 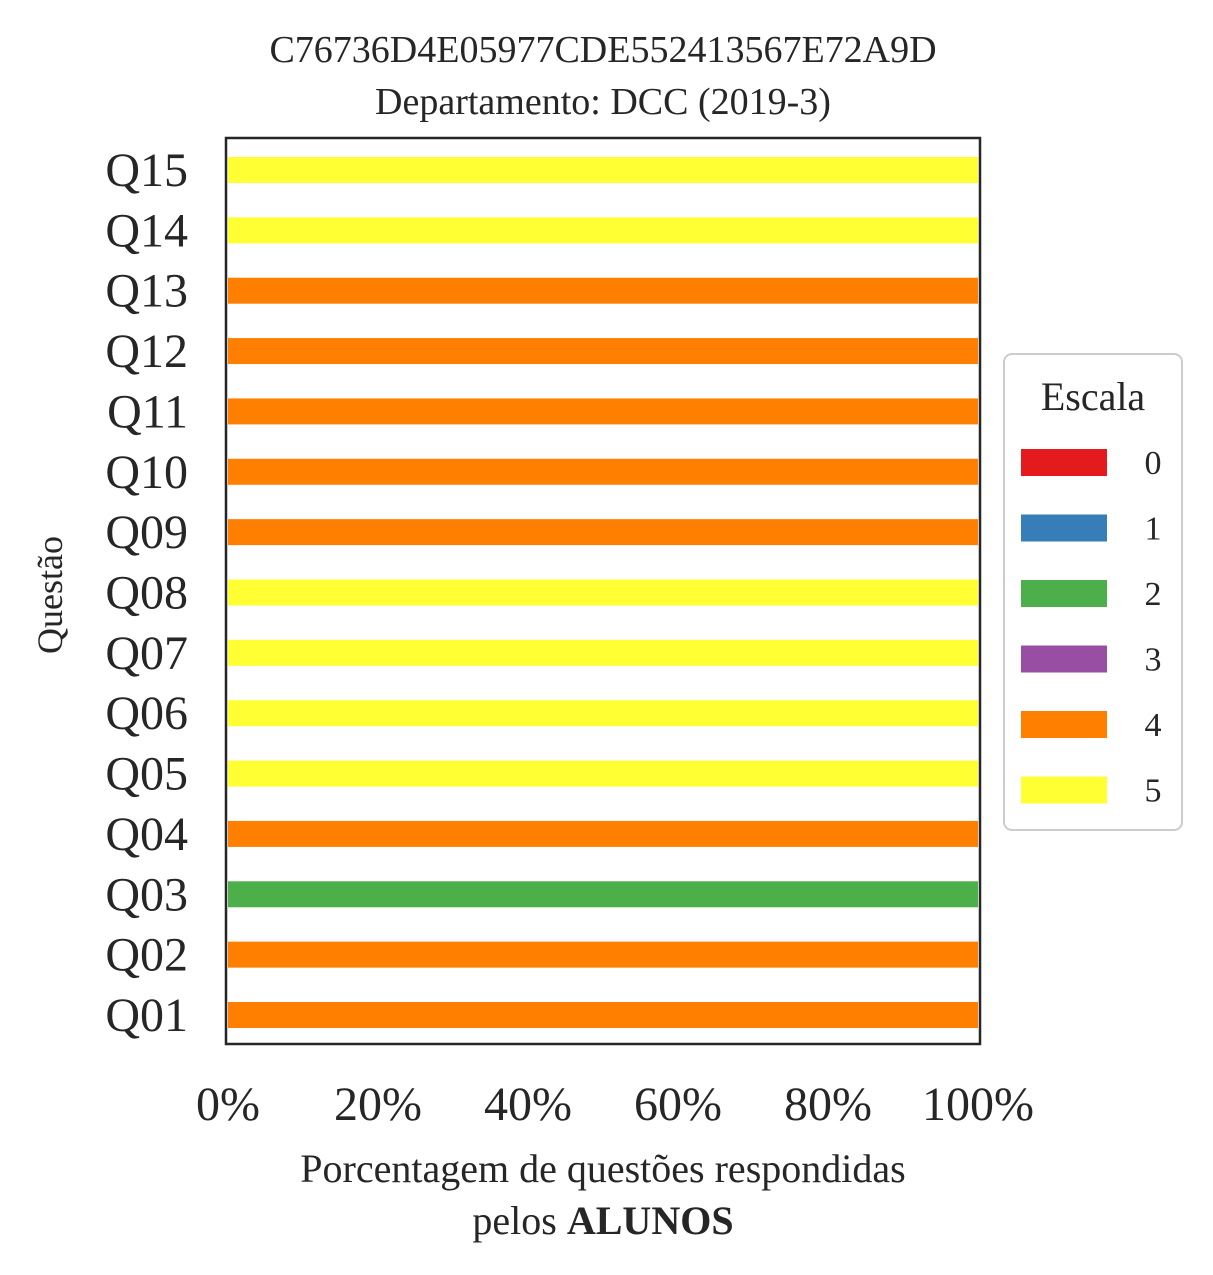 I want to click on y-tick-label: Q01, so click(x=146, y=1015).